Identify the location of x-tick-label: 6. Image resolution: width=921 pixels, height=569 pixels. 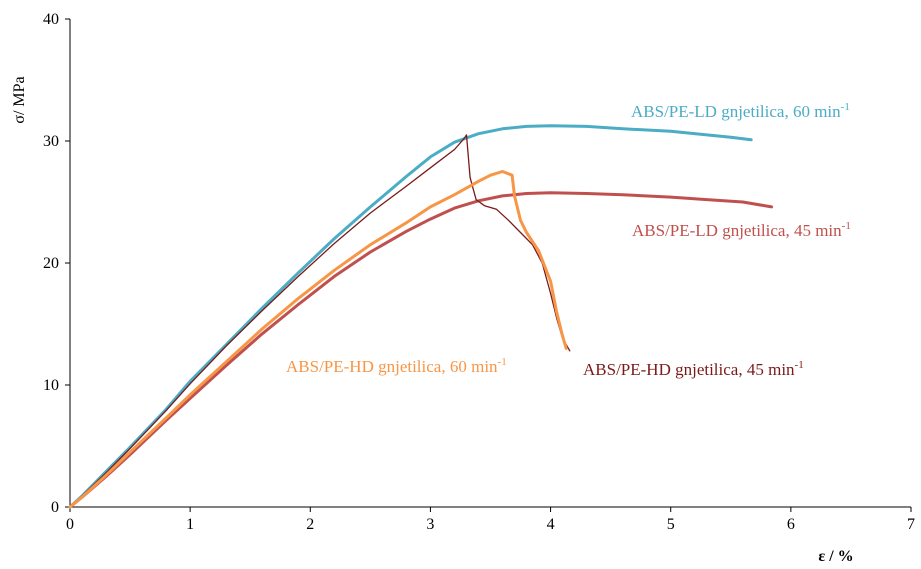
(791, 524).